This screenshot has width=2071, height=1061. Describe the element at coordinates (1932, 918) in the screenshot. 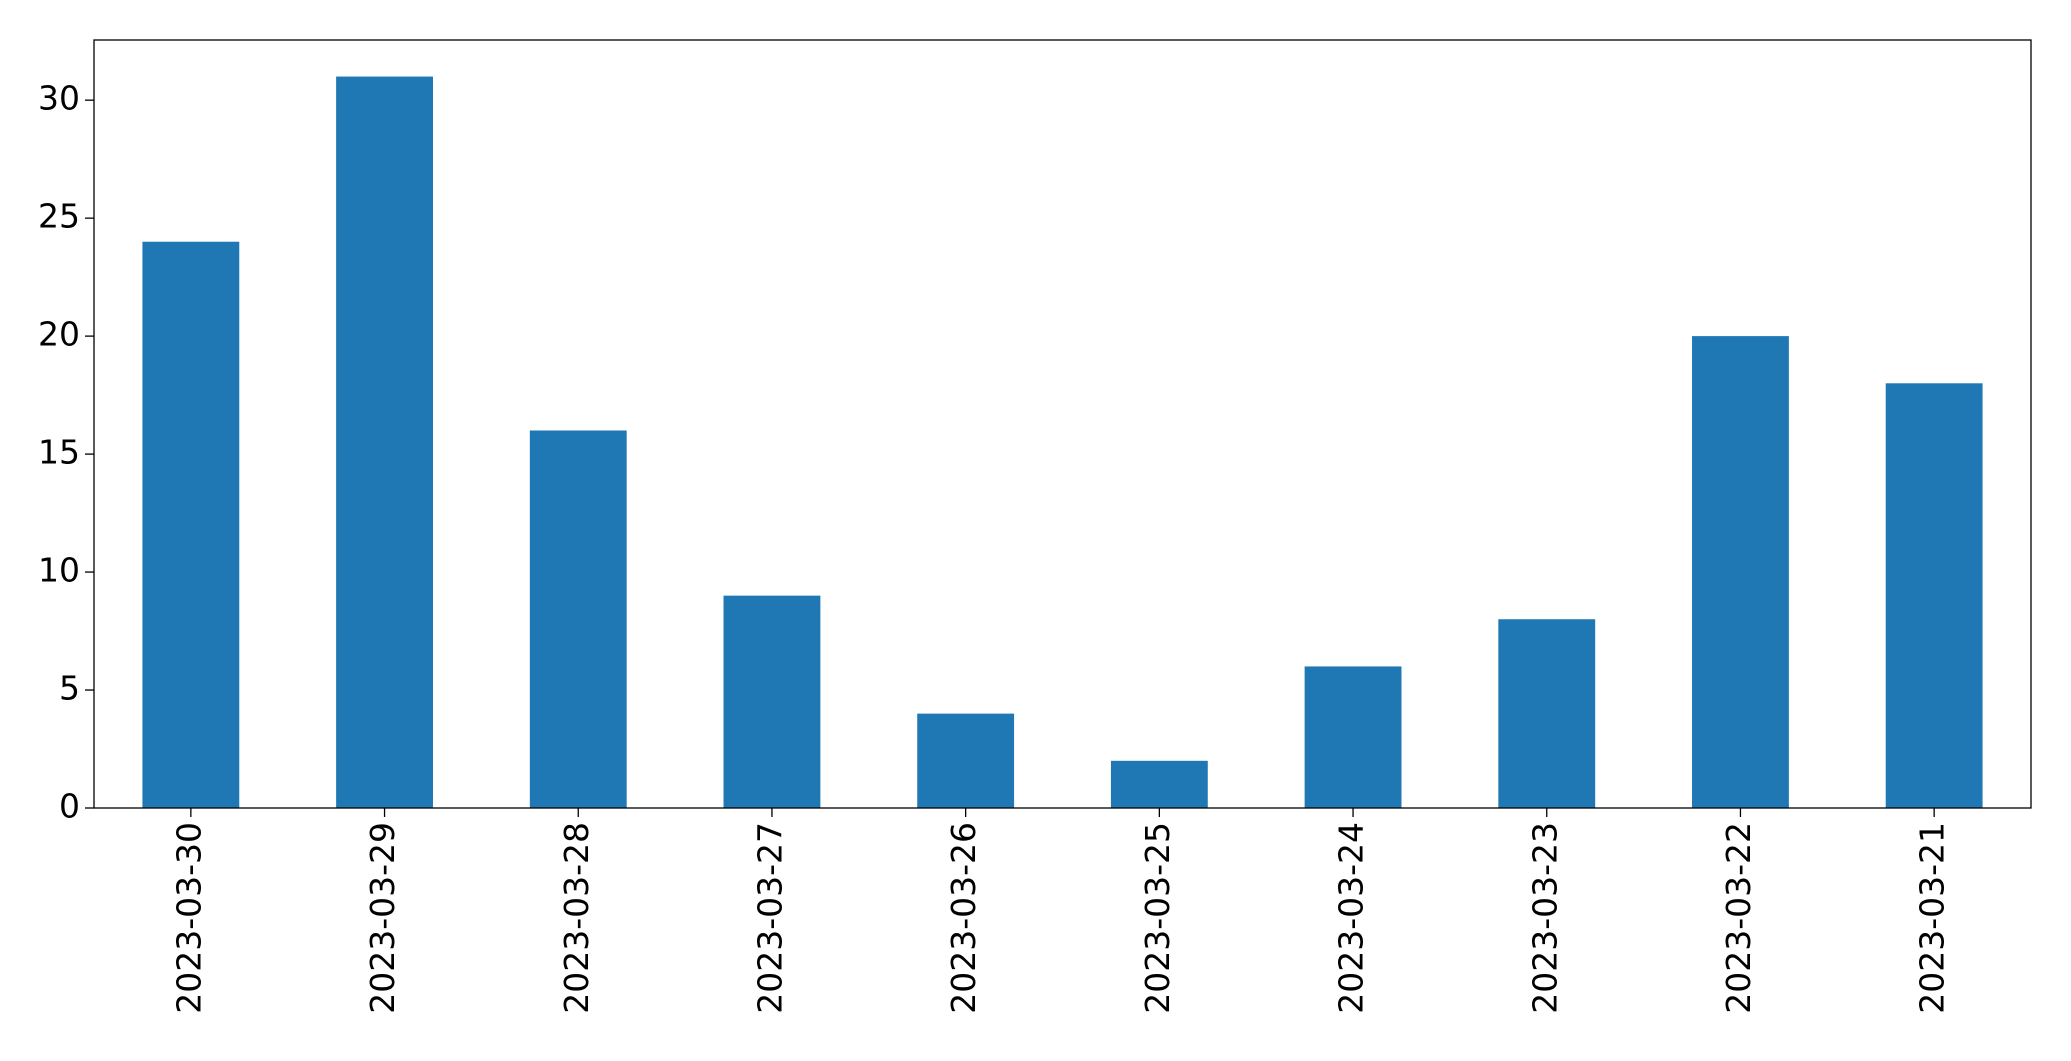

I see `x-tick-label: 2023-03-21` at that location.